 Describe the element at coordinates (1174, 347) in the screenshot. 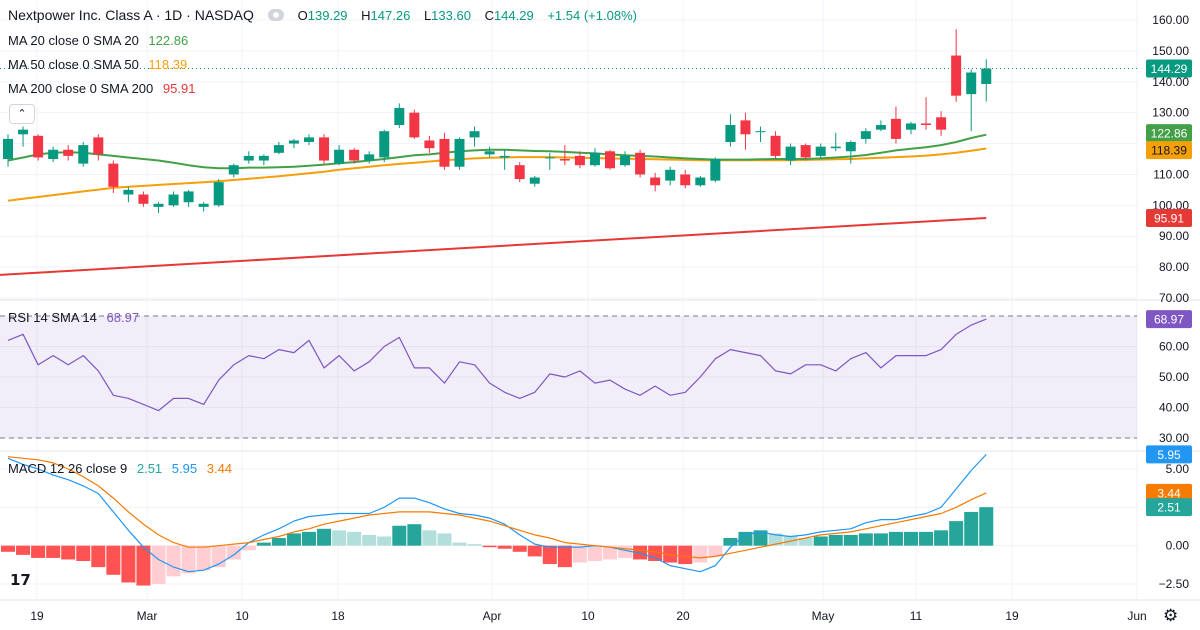

I see `rsi-tick-label: 60.00` at that location.